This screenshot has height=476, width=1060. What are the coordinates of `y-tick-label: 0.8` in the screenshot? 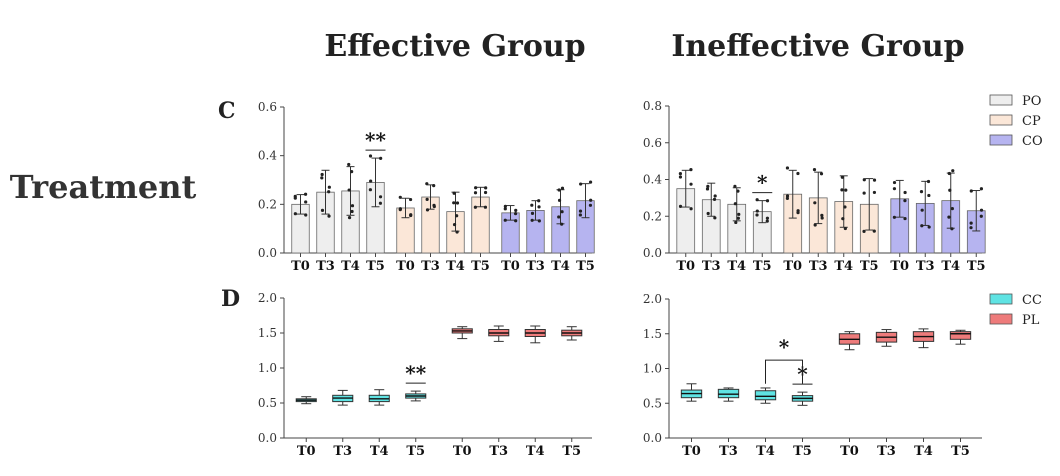 It's located at (652, 106).